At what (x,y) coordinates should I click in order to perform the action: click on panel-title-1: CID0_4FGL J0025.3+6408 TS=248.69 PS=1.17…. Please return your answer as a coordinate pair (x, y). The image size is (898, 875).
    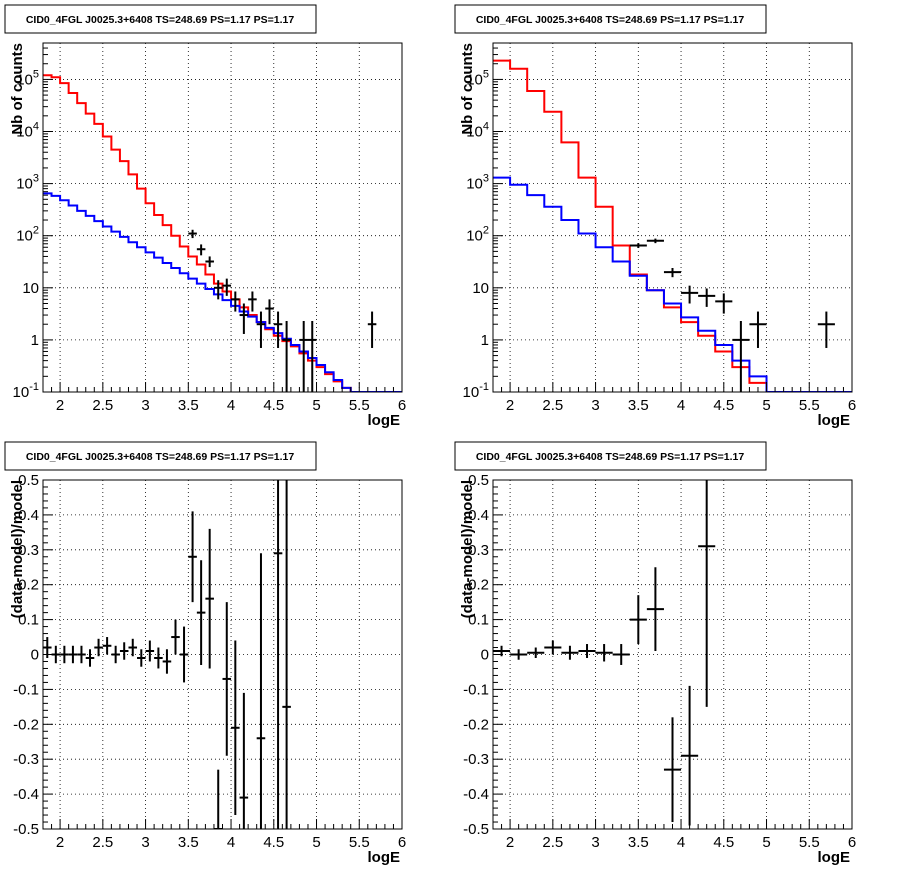
    Looking at the image, I should click on (160, 20).